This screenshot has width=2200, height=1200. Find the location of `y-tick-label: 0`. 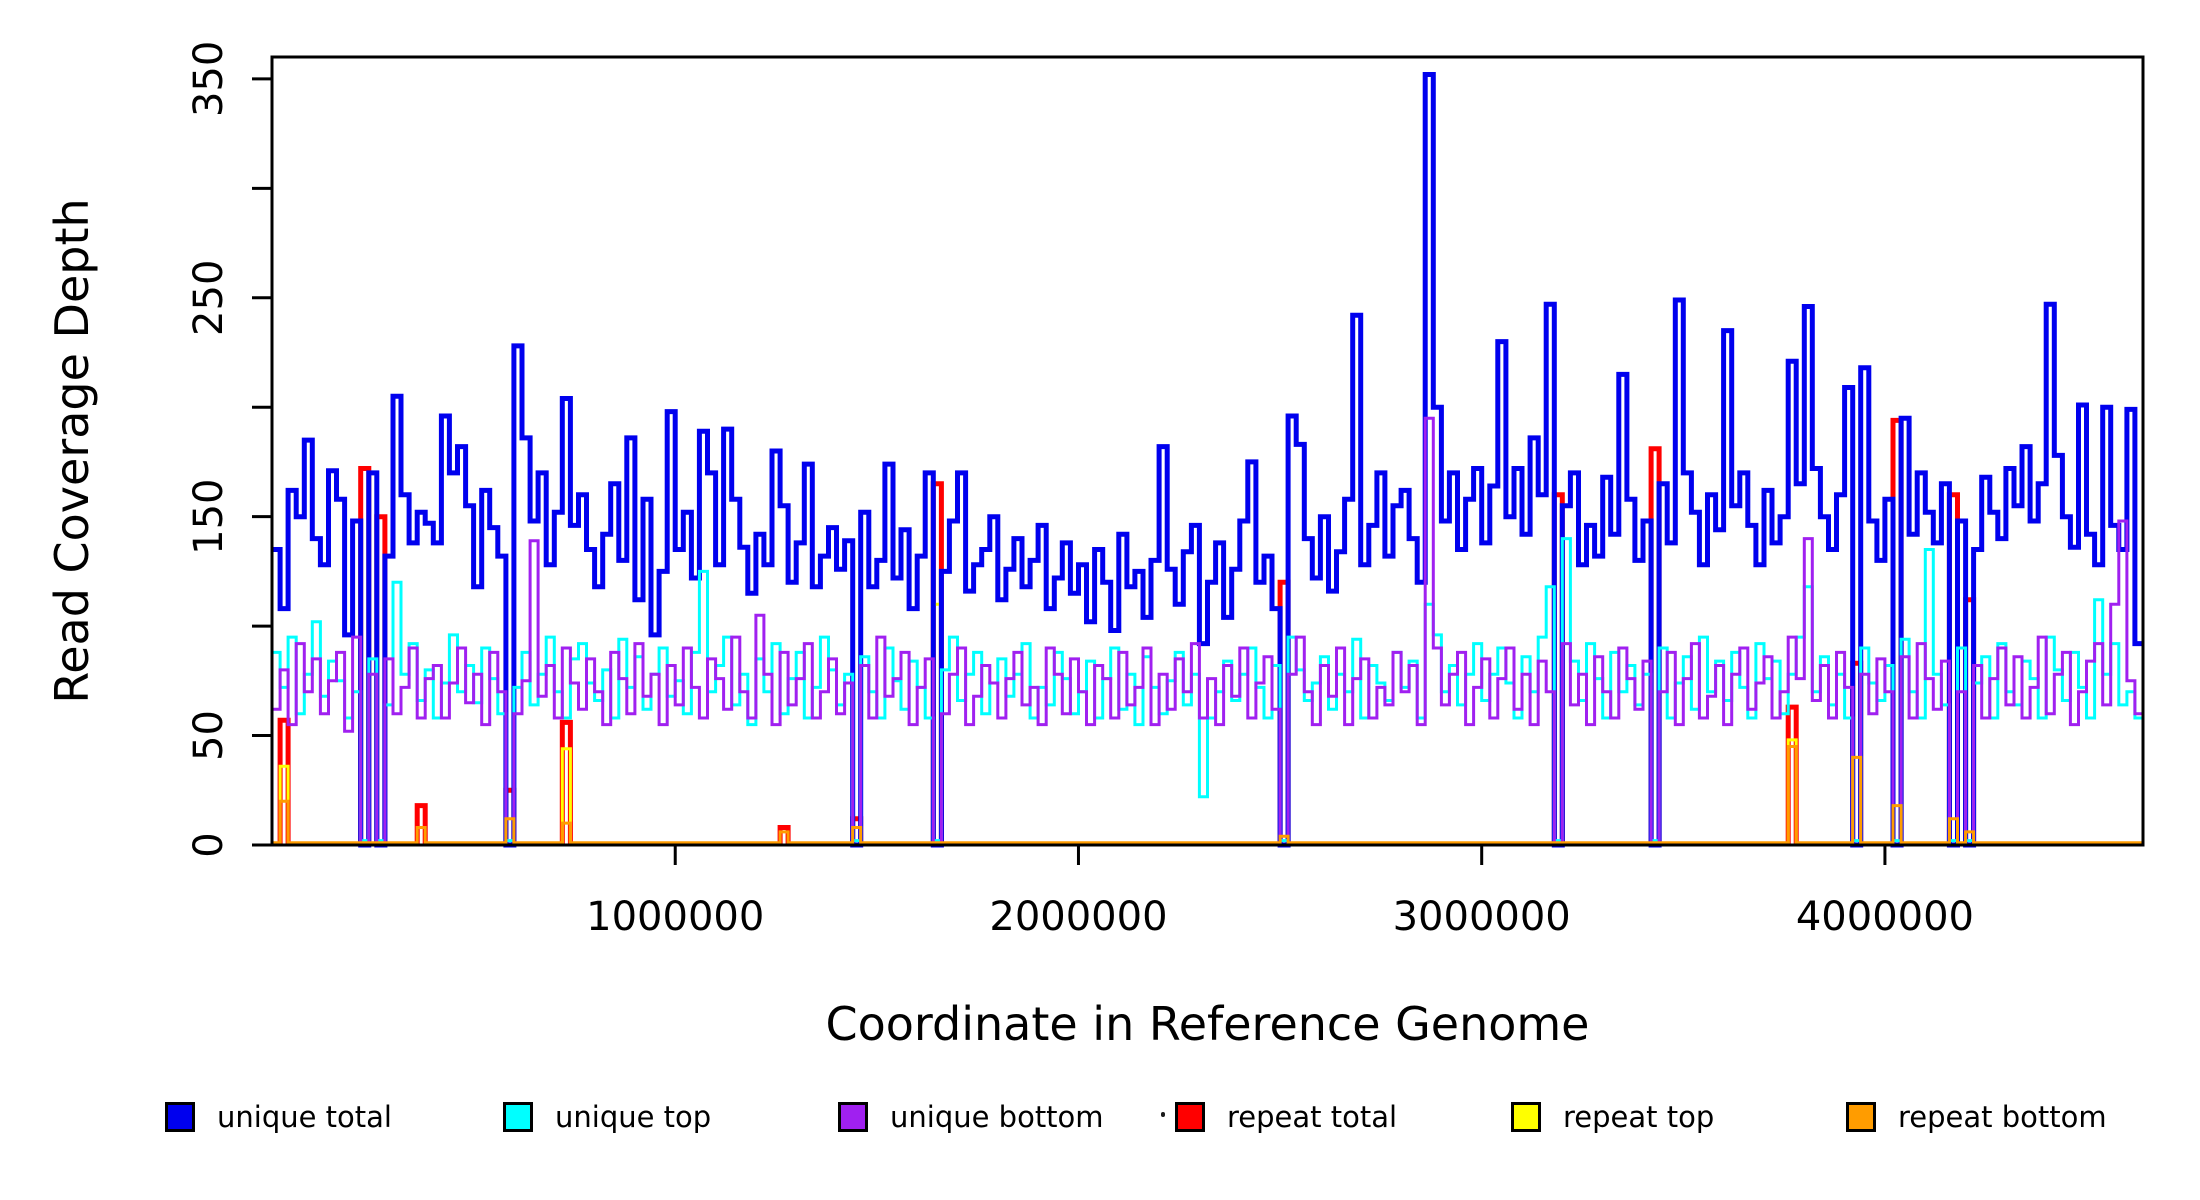

y-tick-label: 0 is located at coordinates (209, 844).